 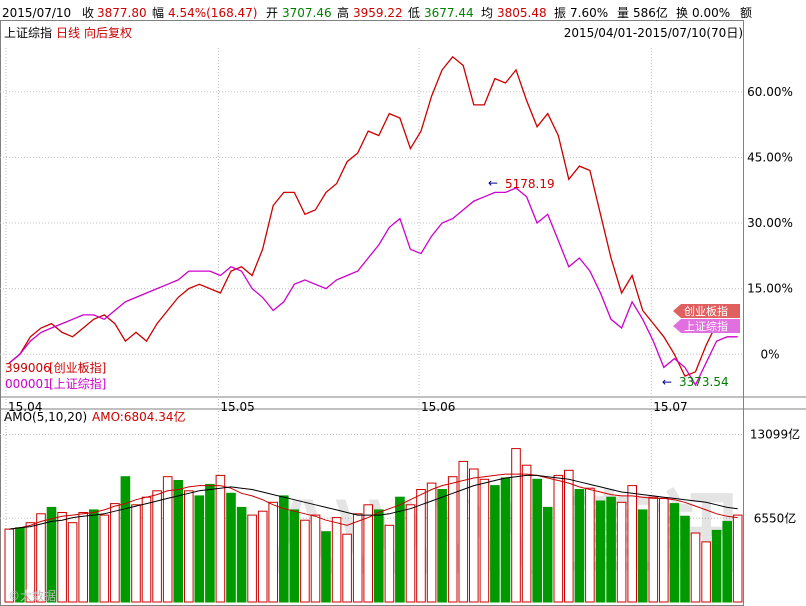 What do you see at coordinates (769, 354) in the screenshot?
I see `price-tick-label: 0%` at bounding box center [769, 354].